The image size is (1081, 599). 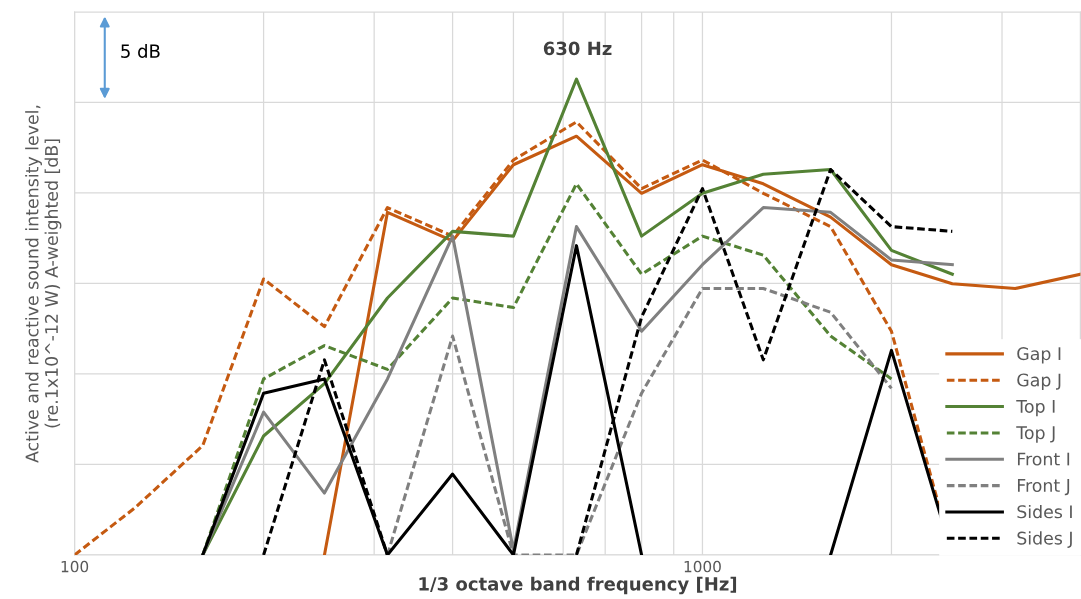 What do you see at coordinates (1043, 487) in the screenshot?
I see `legend-label: Front J` at bounding box center [1043, 487].